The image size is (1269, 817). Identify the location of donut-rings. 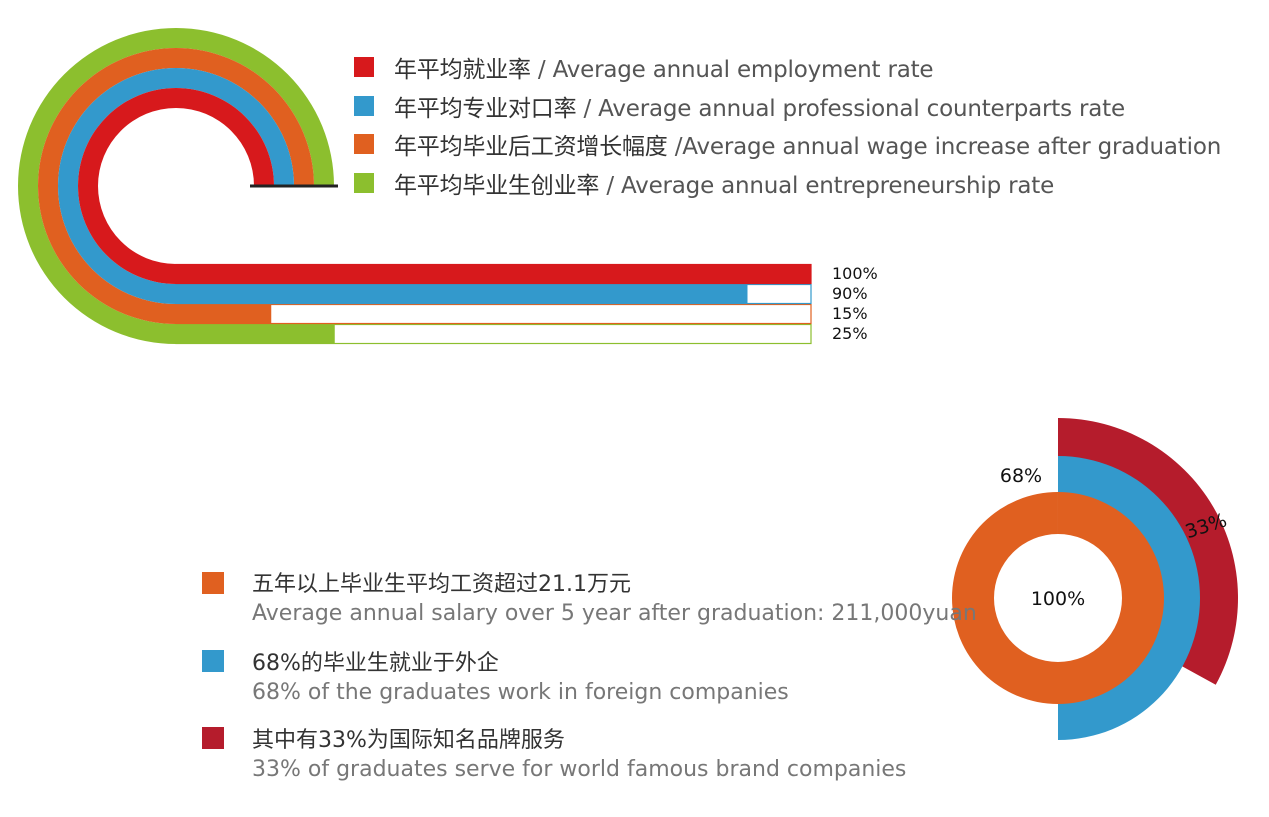
(1094, 579).